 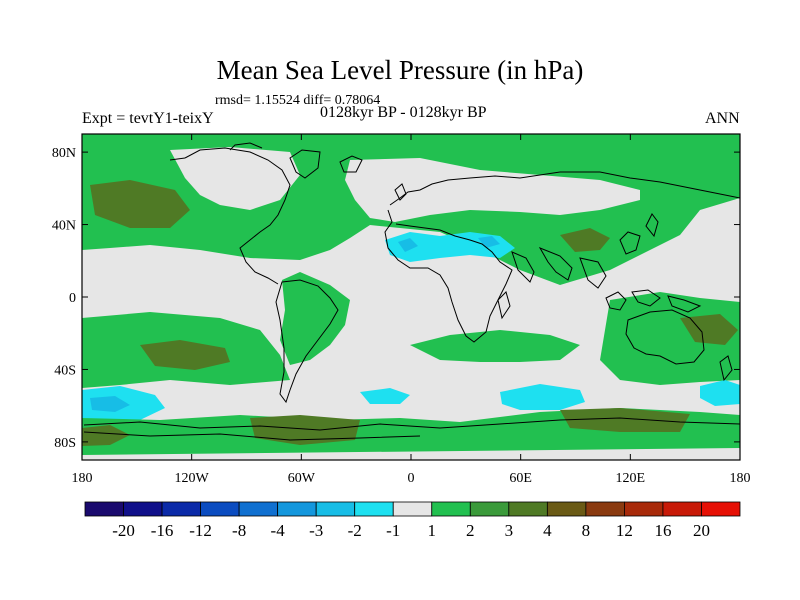 I want to click on southern-atlantic-negative, so click(x=385, y=396).